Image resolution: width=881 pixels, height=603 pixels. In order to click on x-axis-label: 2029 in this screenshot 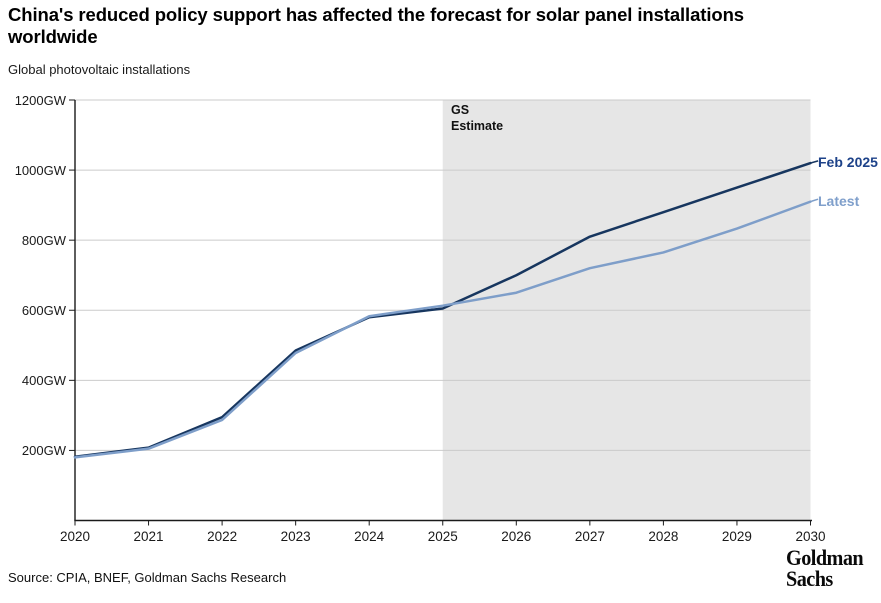, I will do `click(736, 536)`.